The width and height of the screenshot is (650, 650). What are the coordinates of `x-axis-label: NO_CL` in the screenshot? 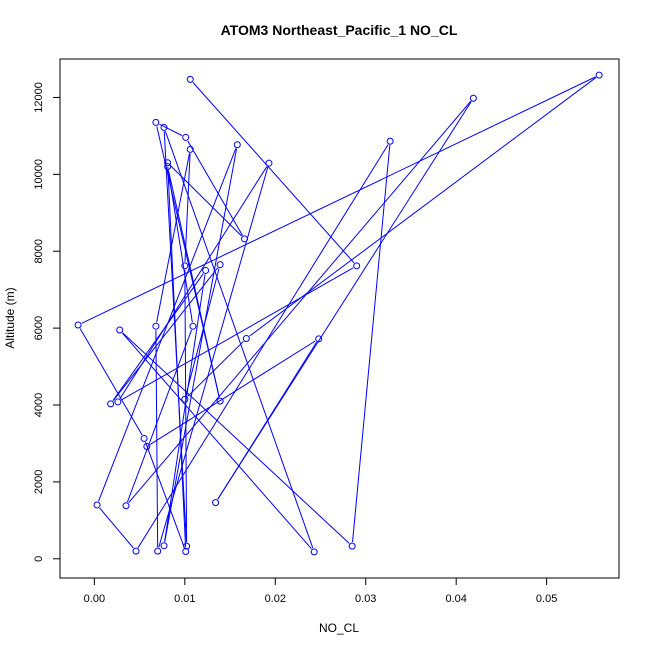 It's located at (339, 628).